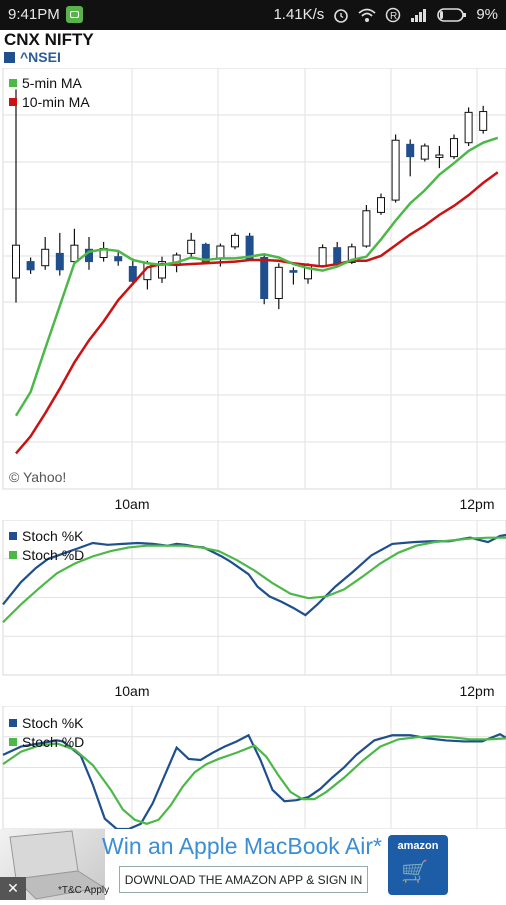  I want to click on legend-stoch2-k: Stoch %K, so click(53, 723).